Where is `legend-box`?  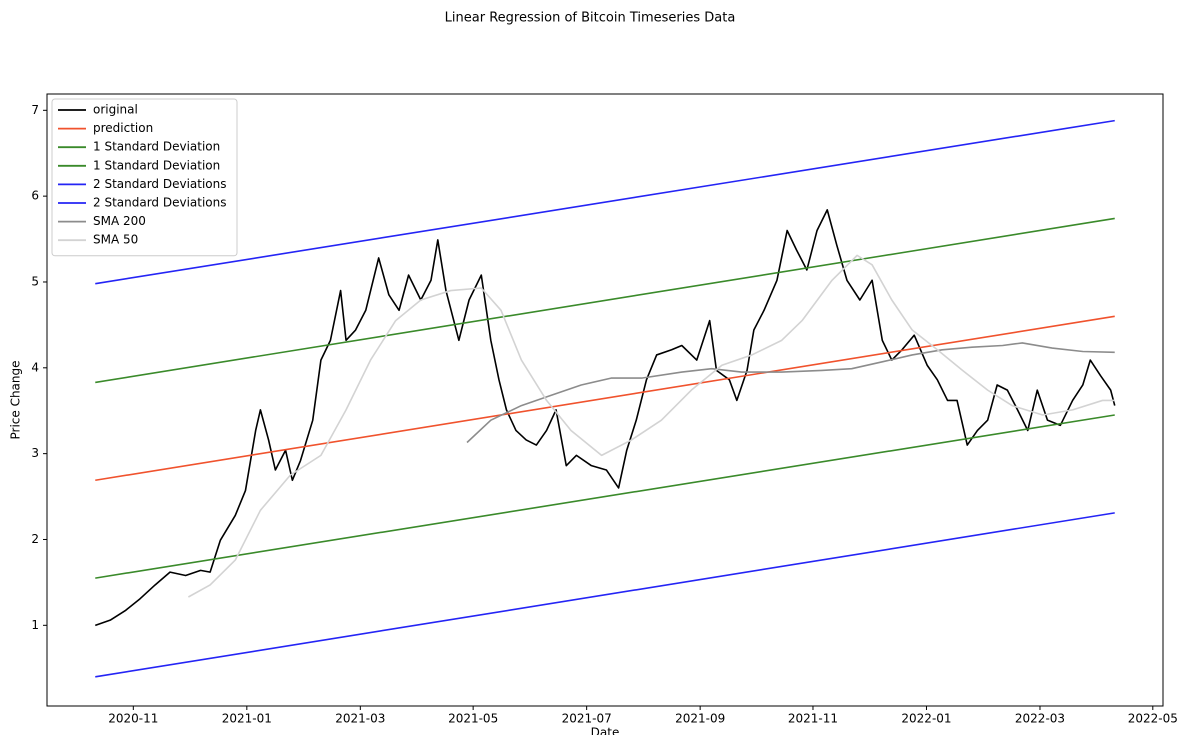 legend-box is located at coordinates (144, 177).